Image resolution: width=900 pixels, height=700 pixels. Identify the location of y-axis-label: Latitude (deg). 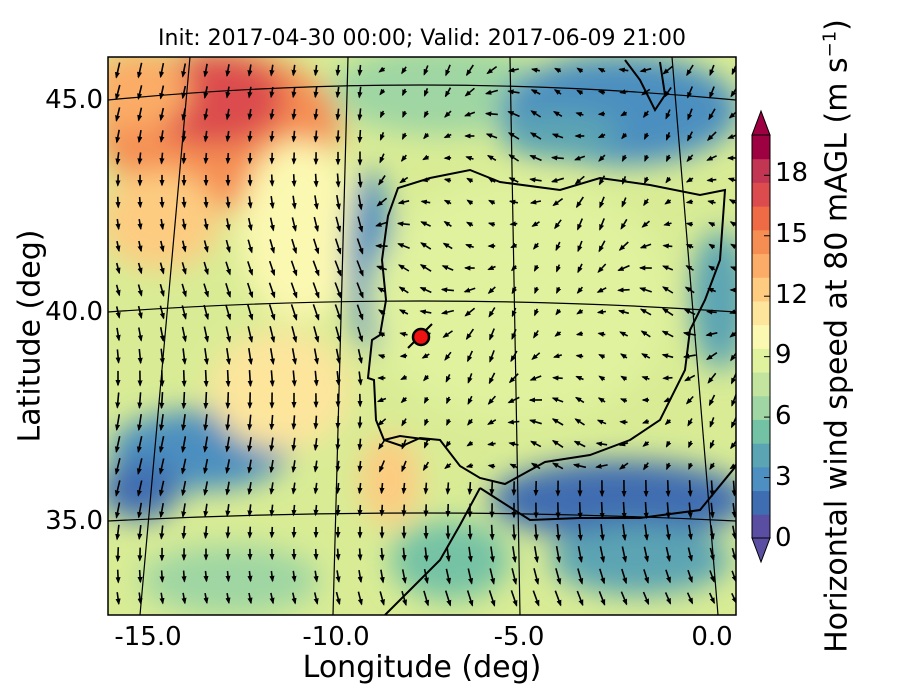
(30, 336).